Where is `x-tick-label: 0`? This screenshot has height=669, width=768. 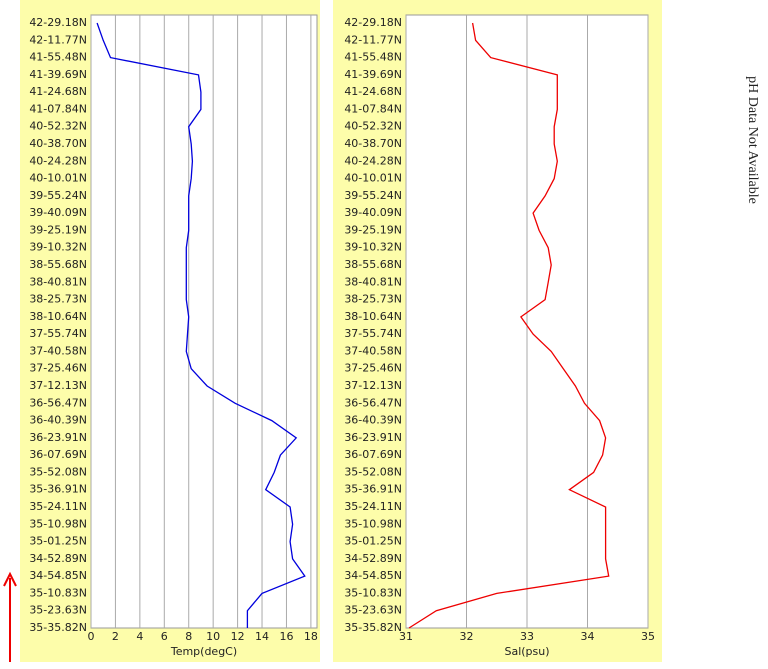 x-tick-label: 0 is located at coordinates (91, 636).